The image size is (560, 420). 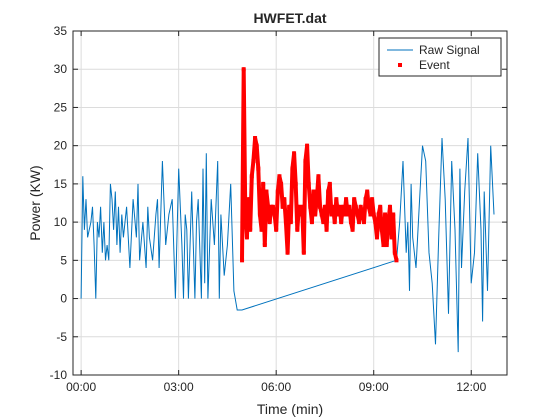 What do you see at coordinates (400, 65) in the screenshot?
I see `legend-swatch-event` at bounding box center [400, 65].